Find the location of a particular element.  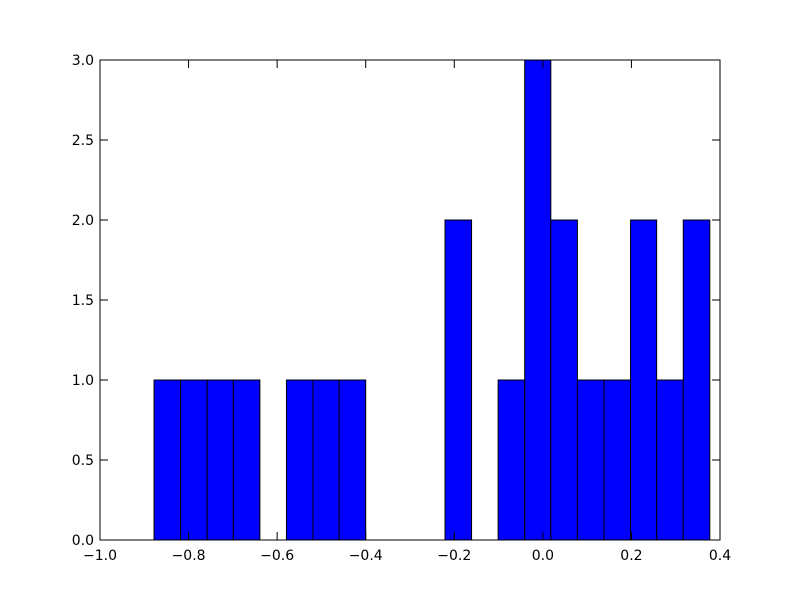

x-tick-label: 0.4 is located at coordinates (720, 556).